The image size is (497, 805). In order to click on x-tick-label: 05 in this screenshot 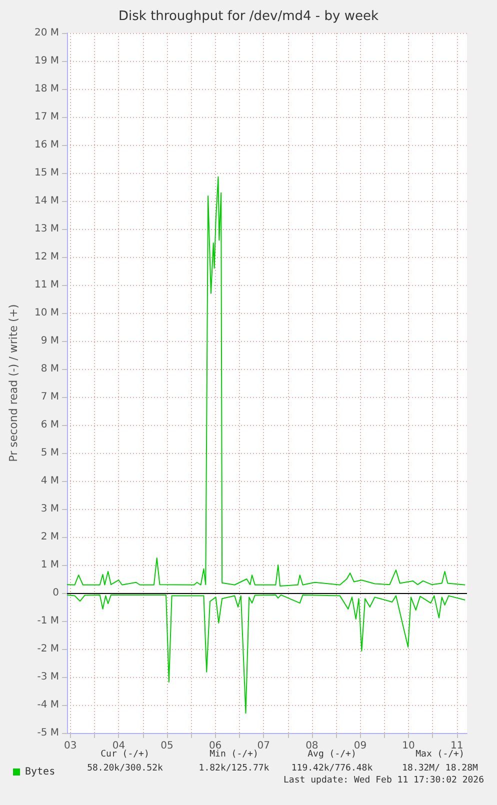, I will do `click(167, 746)`.